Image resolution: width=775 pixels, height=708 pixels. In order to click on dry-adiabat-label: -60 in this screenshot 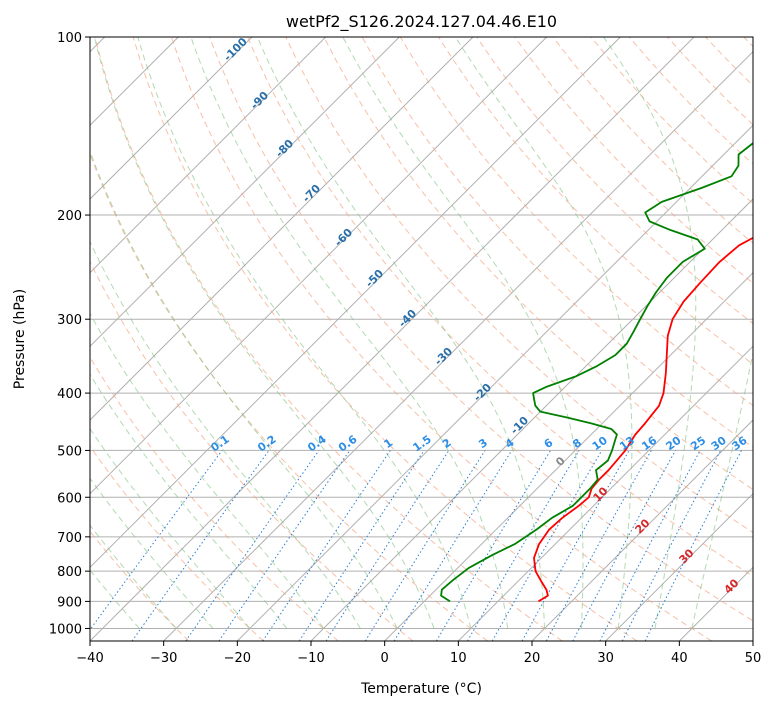, I will do `click(343, 237)`.